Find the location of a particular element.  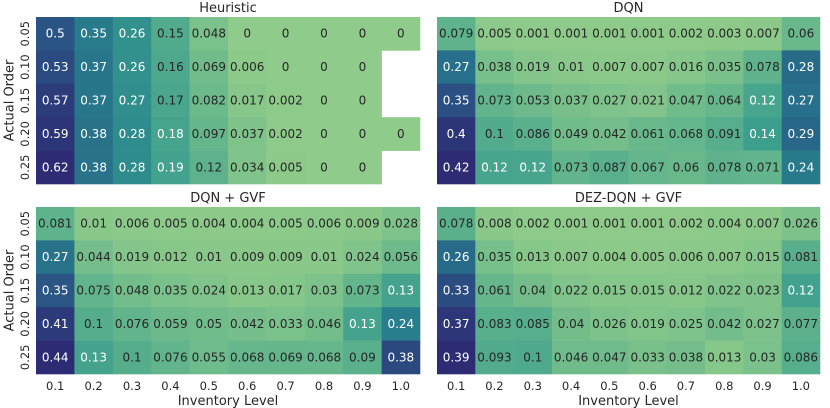

cell-label: 0.078 is located at coordinates (762, 67).